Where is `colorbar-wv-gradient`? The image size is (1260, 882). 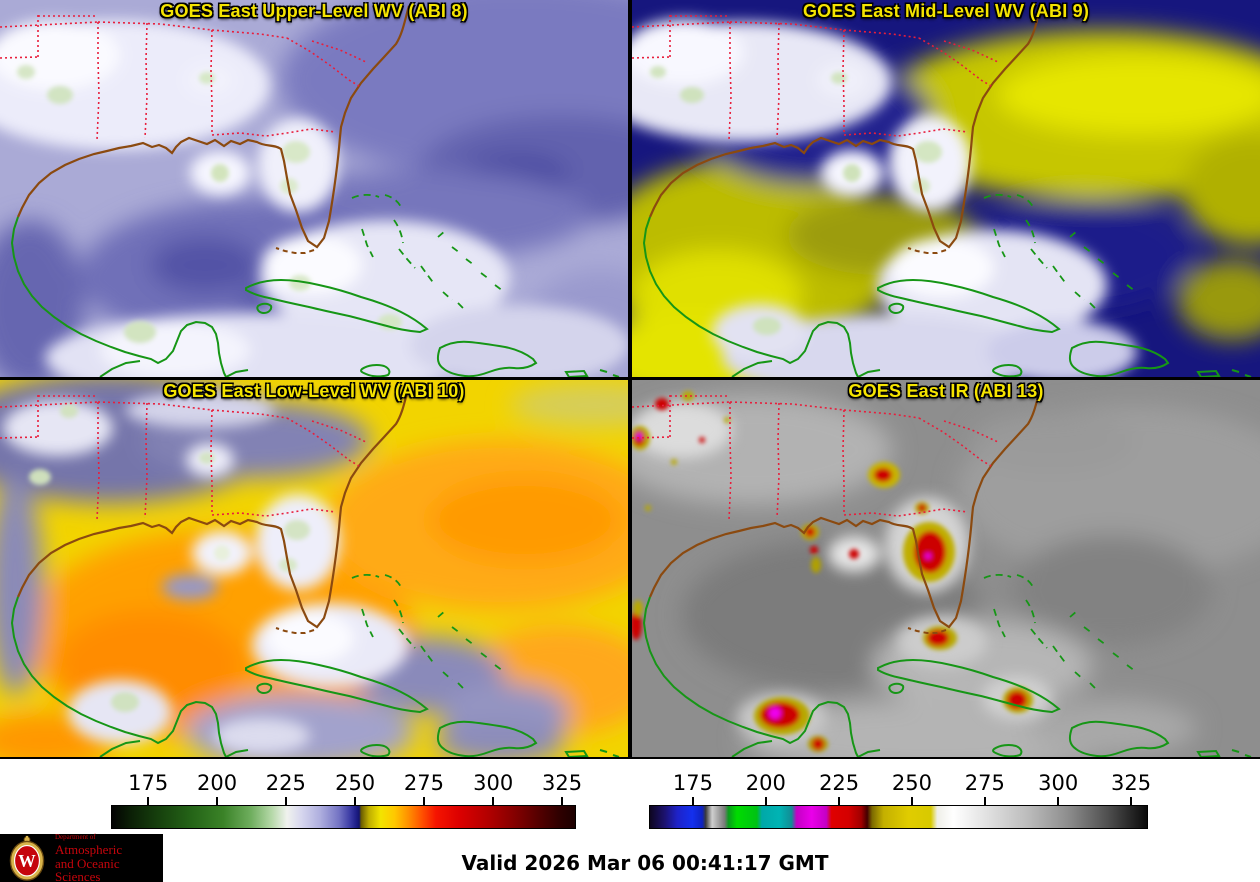 colorbar-wv-gradient is located at coordinates (343, 817).